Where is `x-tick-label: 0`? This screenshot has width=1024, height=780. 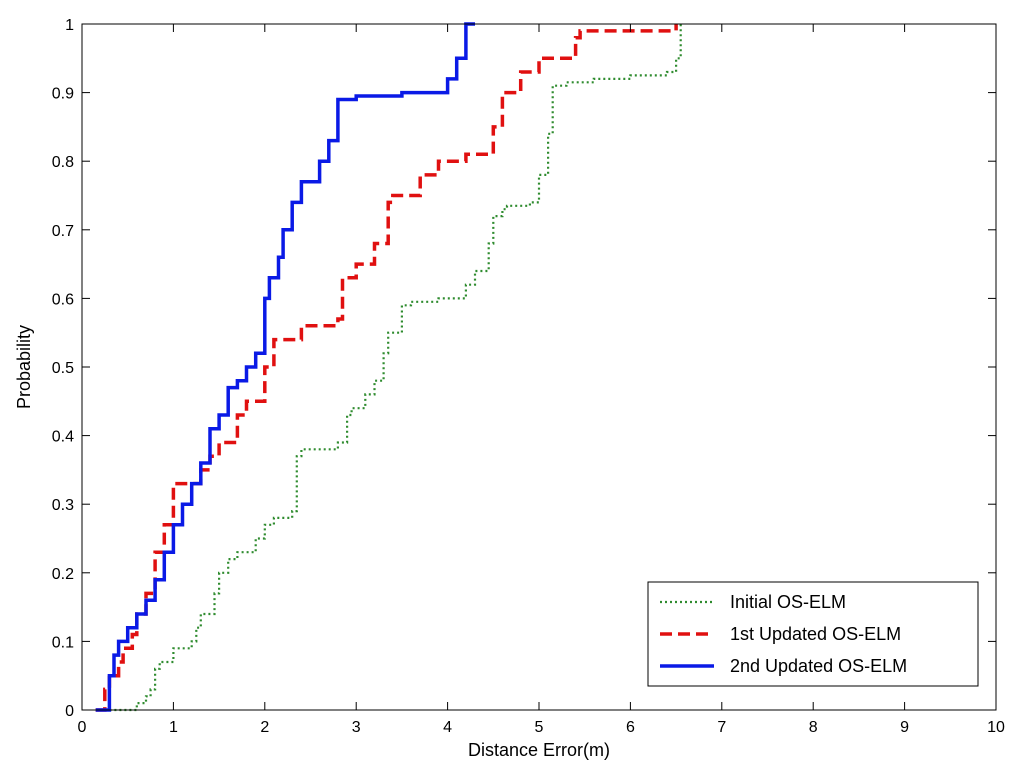 x-tick-label: 0 is located at coordinates (82, 727).